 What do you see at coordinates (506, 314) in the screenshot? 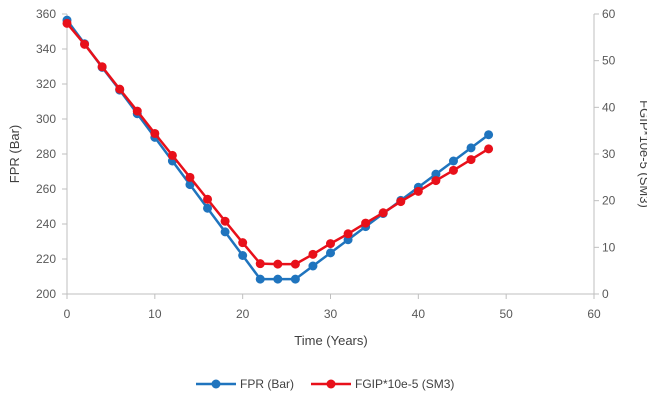
I see `x-tick-label: 50` at bounding box center [506, 314].